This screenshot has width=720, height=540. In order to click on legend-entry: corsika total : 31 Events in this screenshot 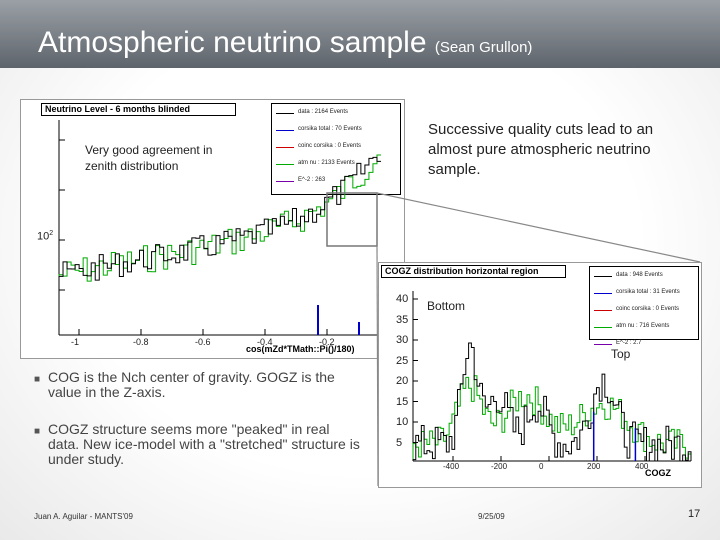, I will do `click(644, 294)`.